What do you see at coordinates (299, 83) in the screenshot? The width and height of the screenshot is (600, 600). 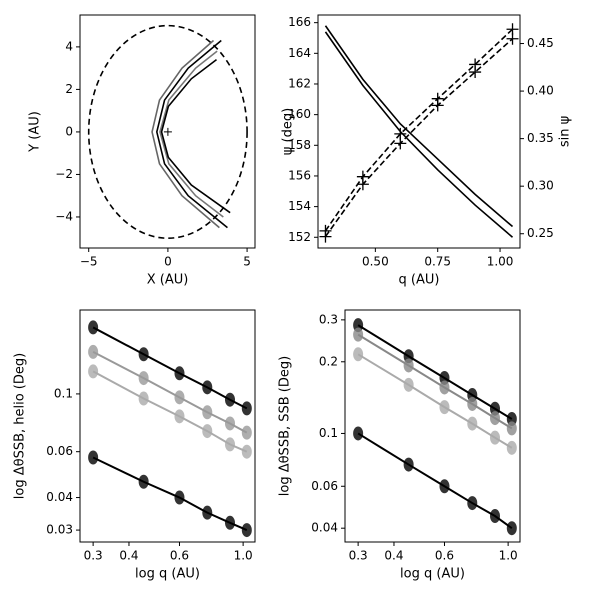 I see `y-tick-label: 162` at bounding box center [299, 83].